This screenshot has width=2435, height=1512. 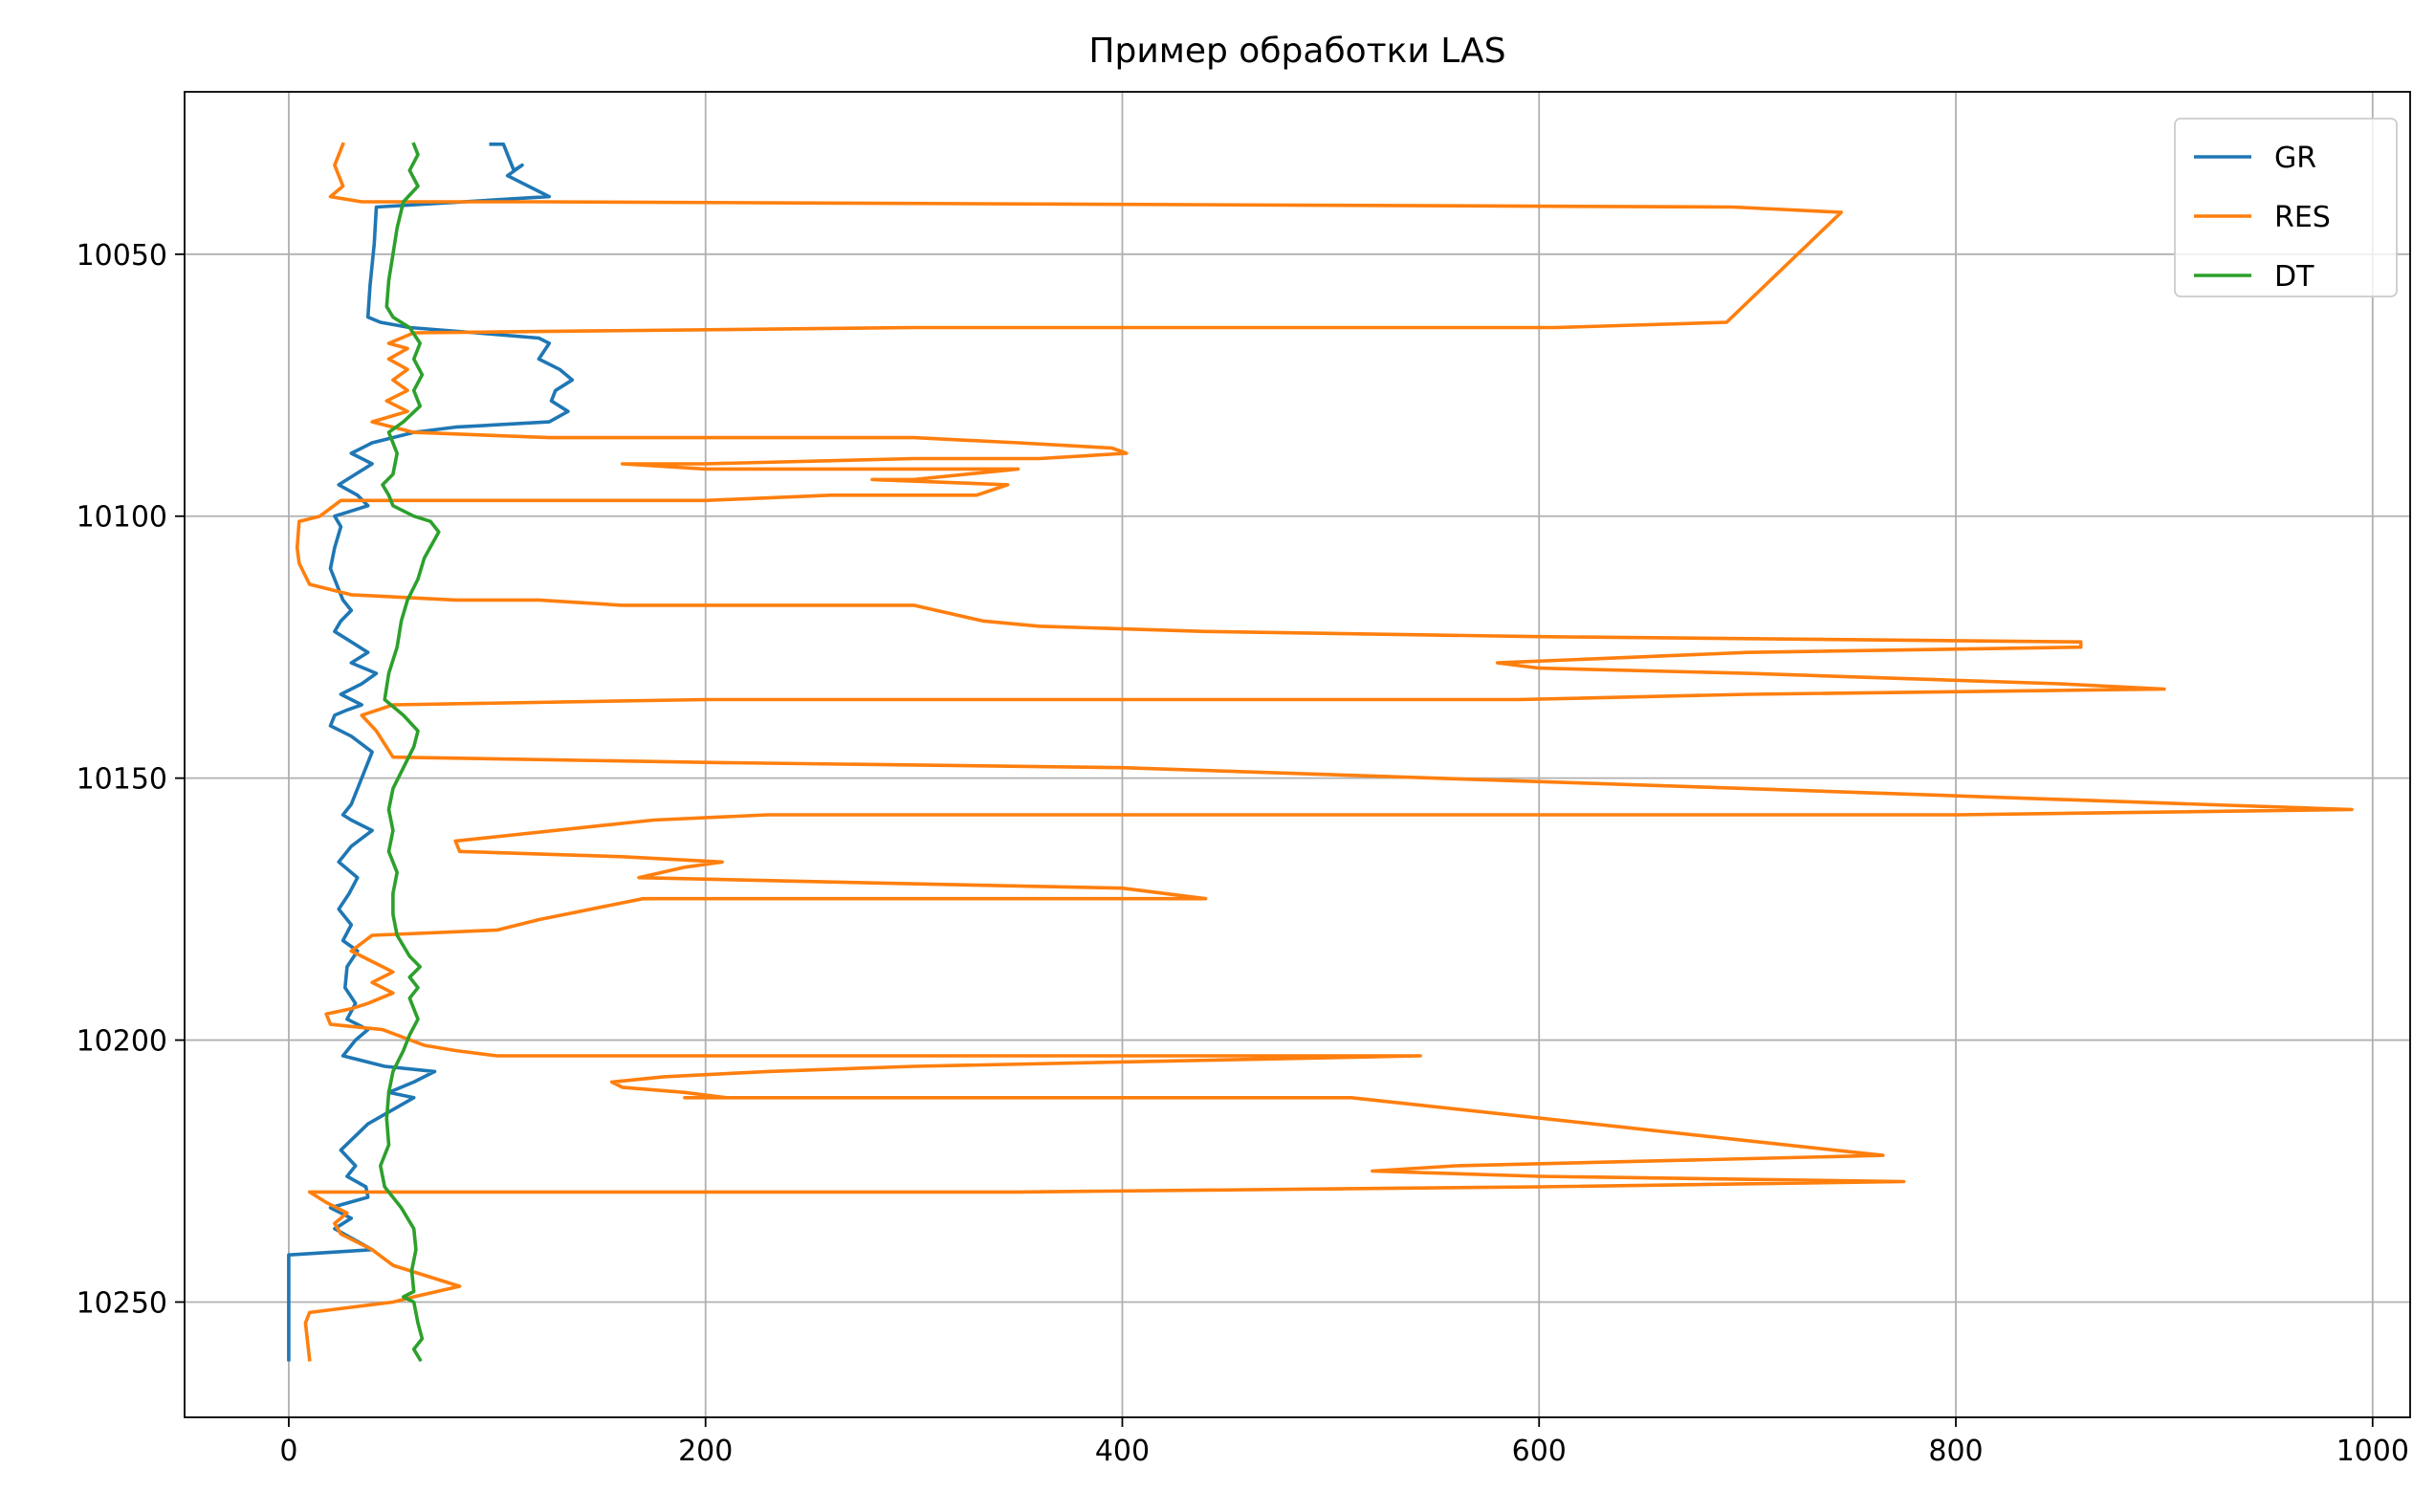 What do you see at coordinates (122, 780) in the screenshot?
I see `y-tick-label: 10150` at bounding box center [122, 780].